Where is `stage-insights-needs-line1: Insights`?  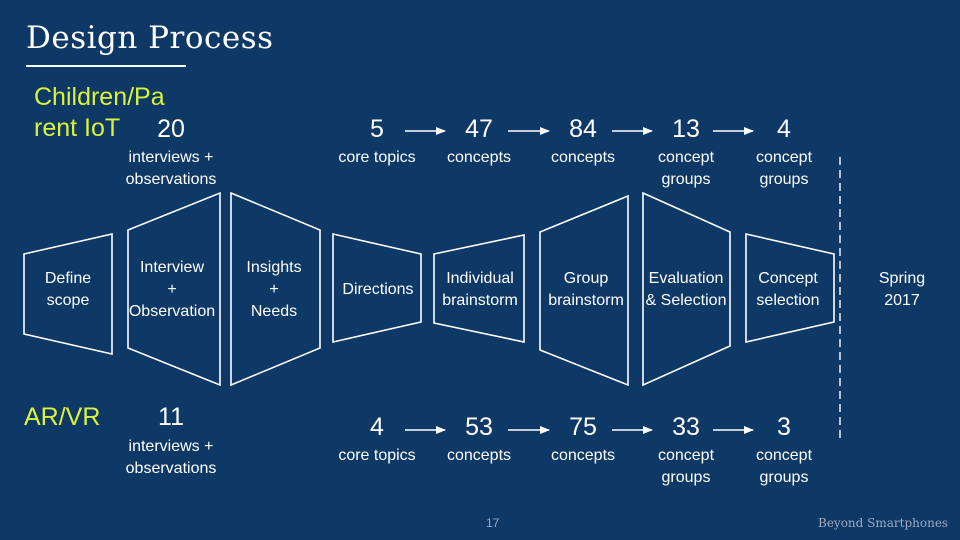 stage-insights-needs-line1: Insights is located at coordinates (274, 267).